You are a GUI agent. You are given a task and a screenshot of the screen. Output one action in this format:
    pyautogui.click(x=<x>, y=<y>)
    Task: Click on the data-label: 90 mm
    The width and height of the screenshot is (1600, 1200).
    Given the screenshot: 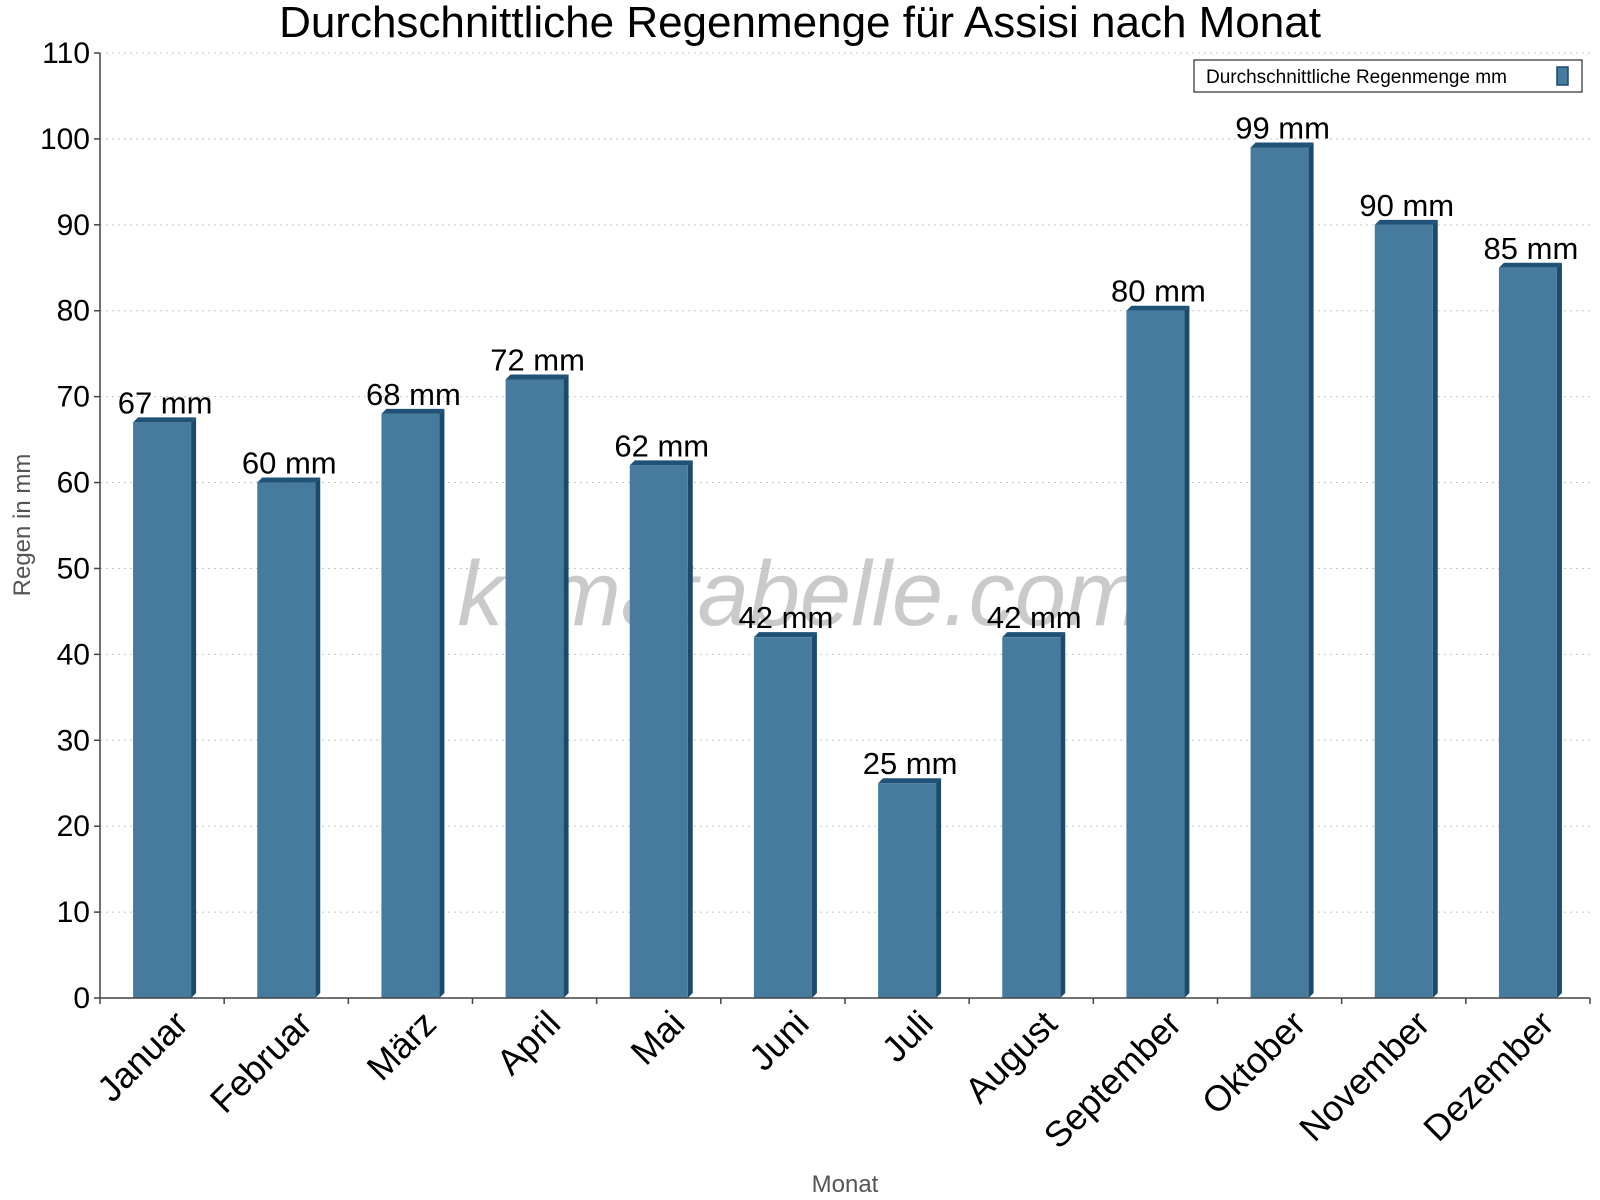 What is the action you would take?
    pyautogui.click(x=1406, y=205)
    